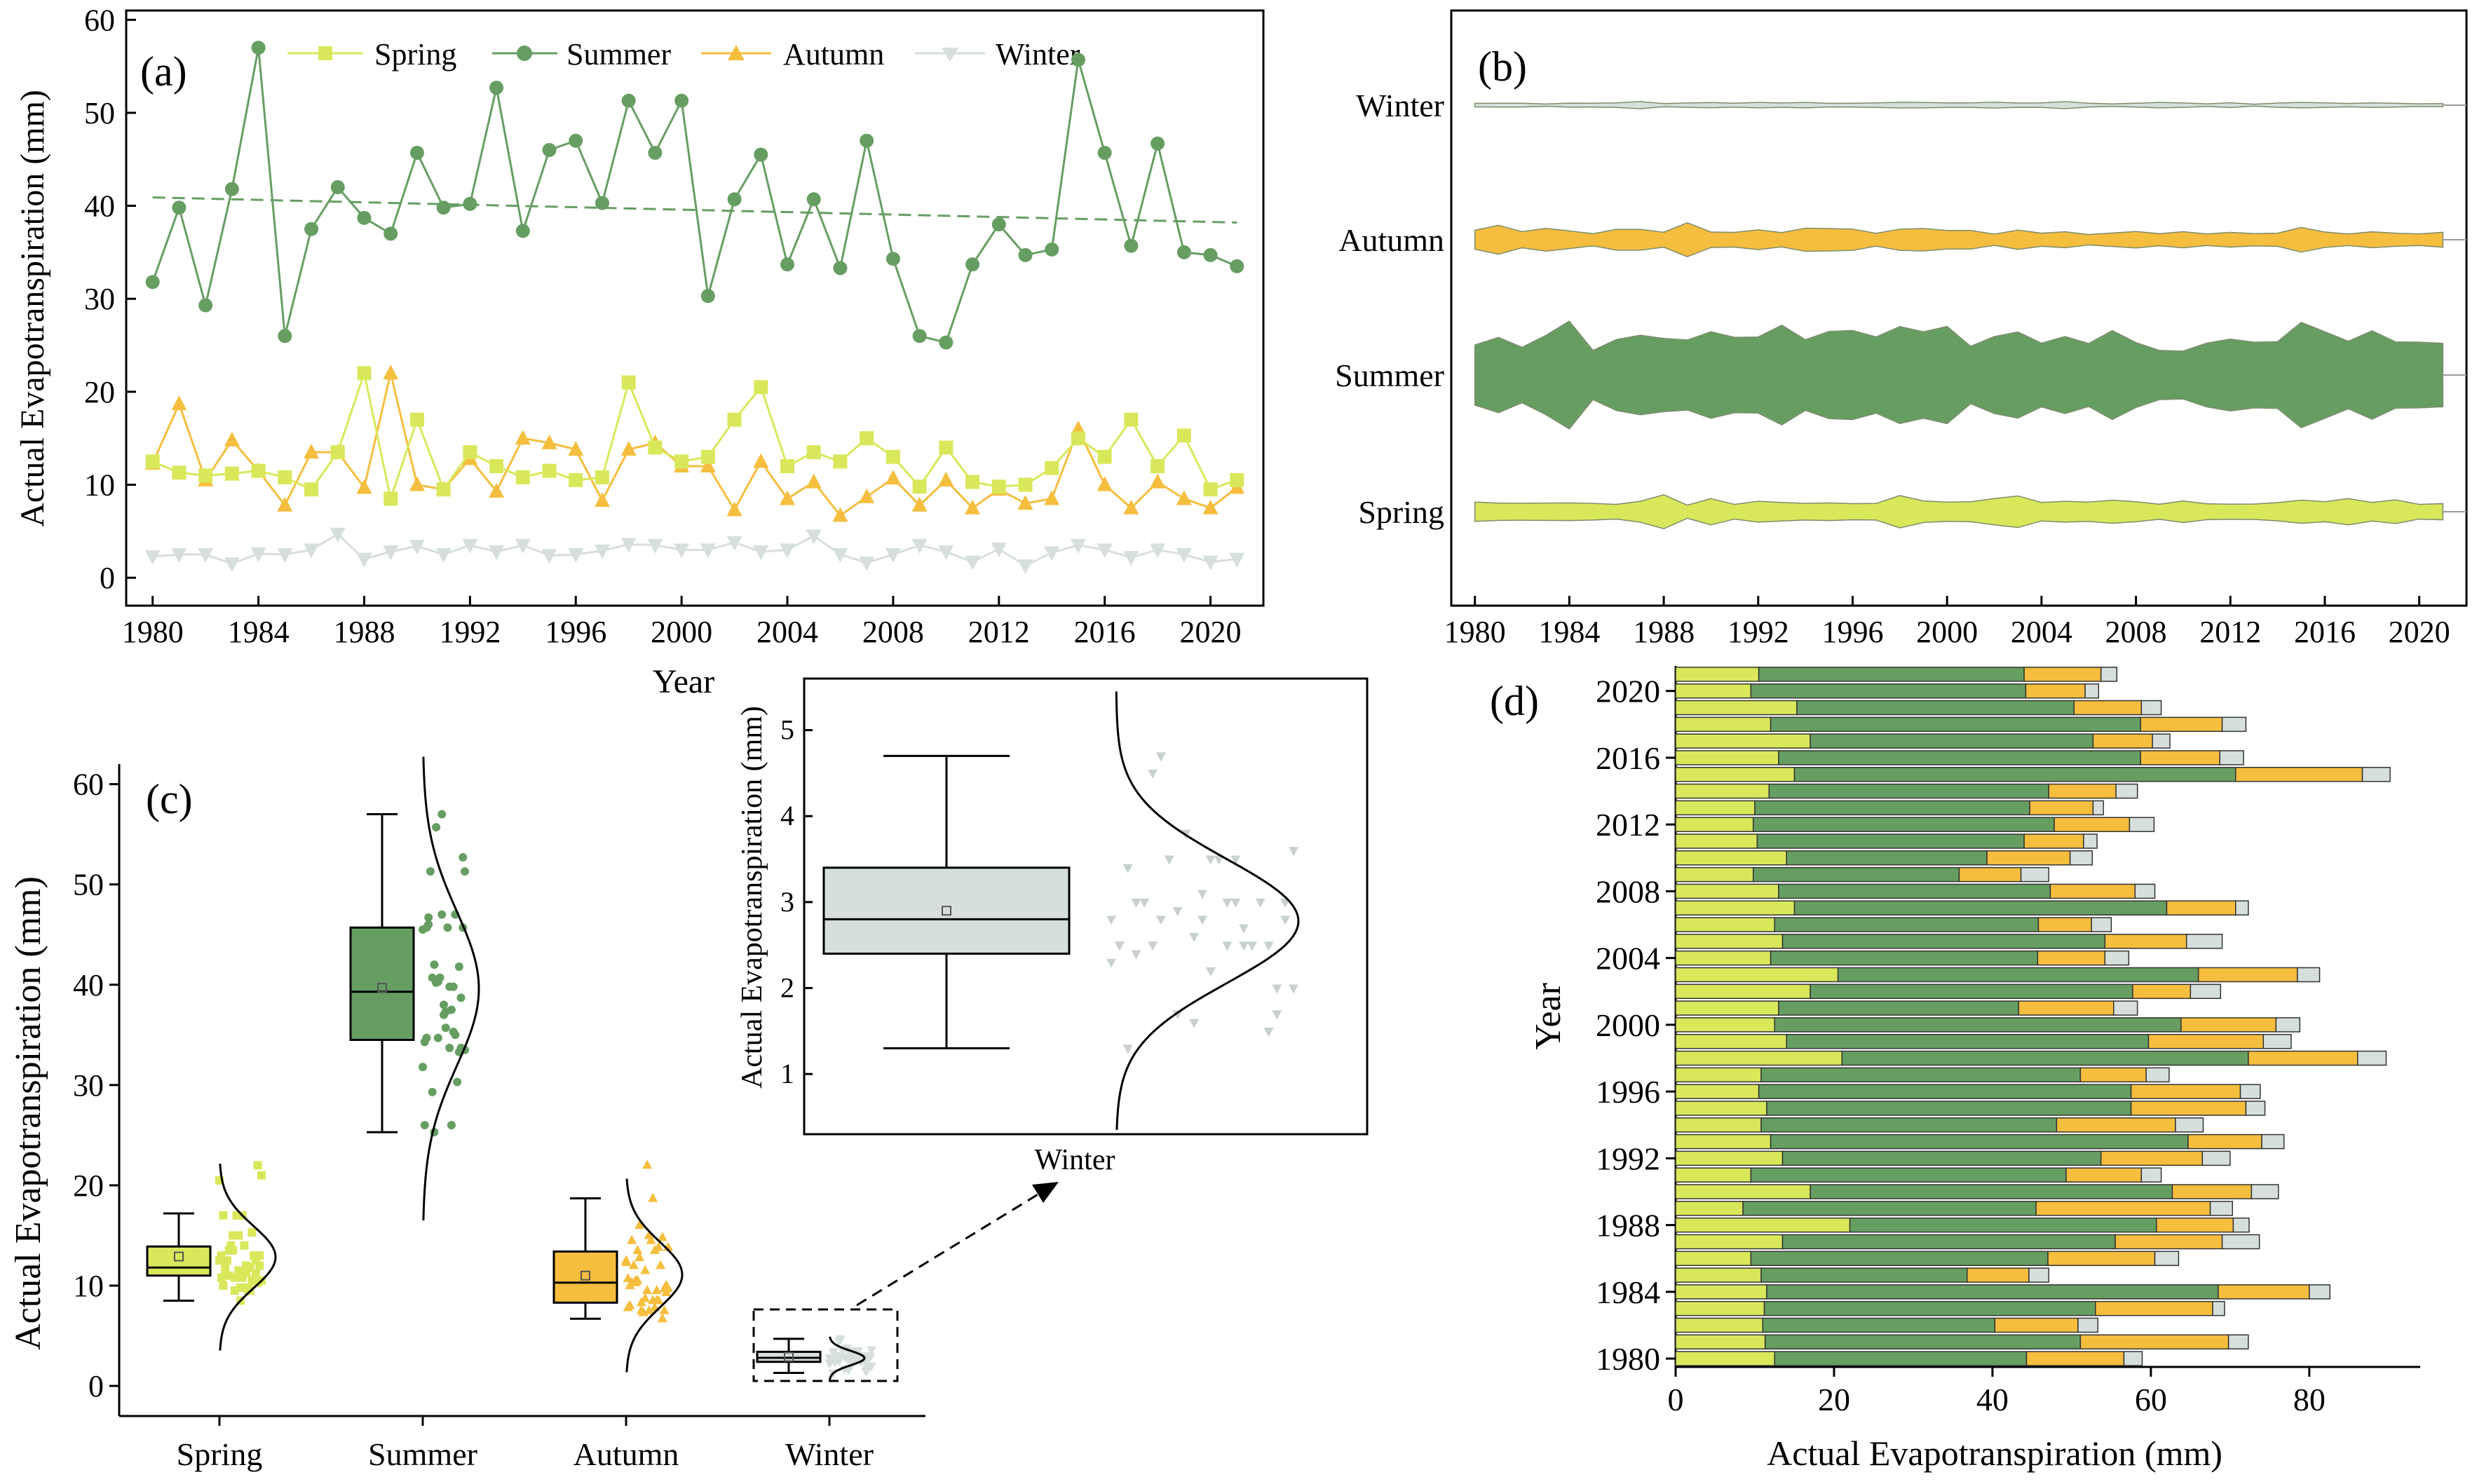 The image size is (2484, 1484). What do you see at coordinates (1628, 758) in the screenshot?
I see `panel-d-ytick-label: 2016` at bounding box center [1628, 758].